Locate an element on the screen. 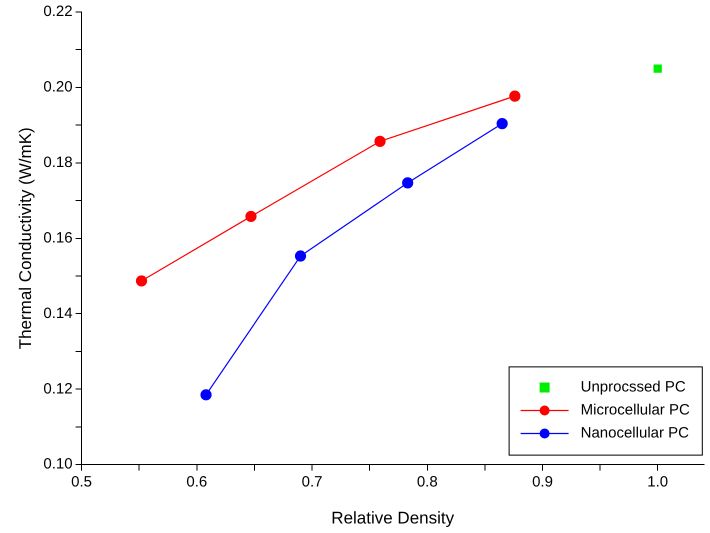  y-tick-label: 0.22 is located at coordinates (58, 11).